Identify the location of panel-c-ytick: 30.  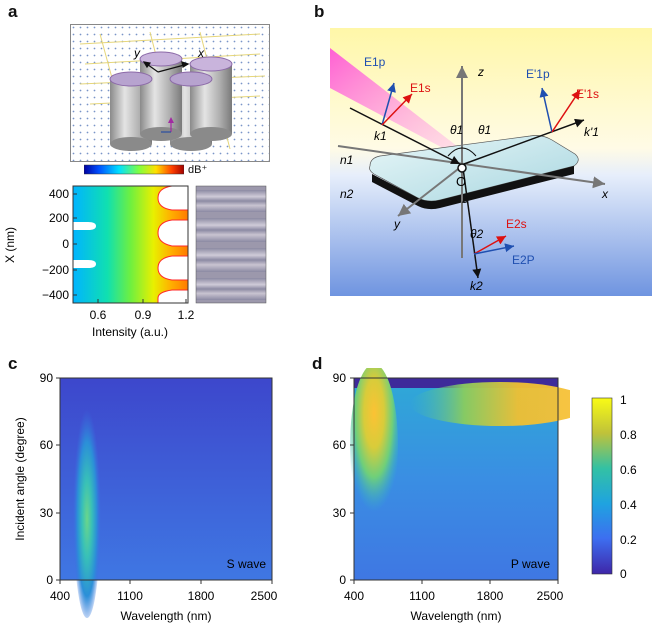
(47, 513).